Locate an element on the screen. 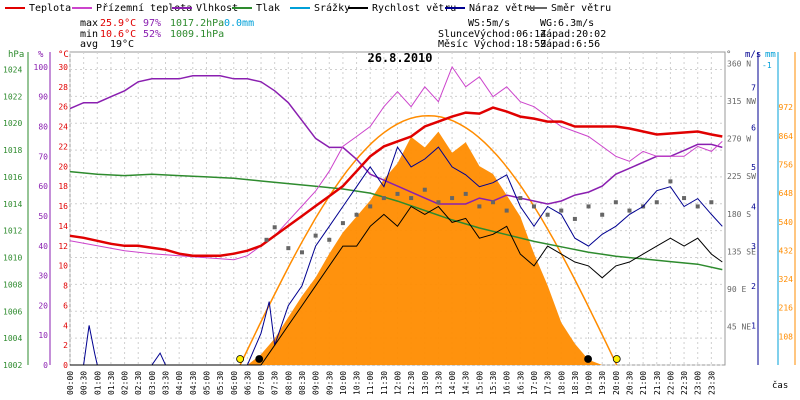 This screenshot has height=400, width=800. humidity-tick-label: 30 is located at coordinates (43, 276).